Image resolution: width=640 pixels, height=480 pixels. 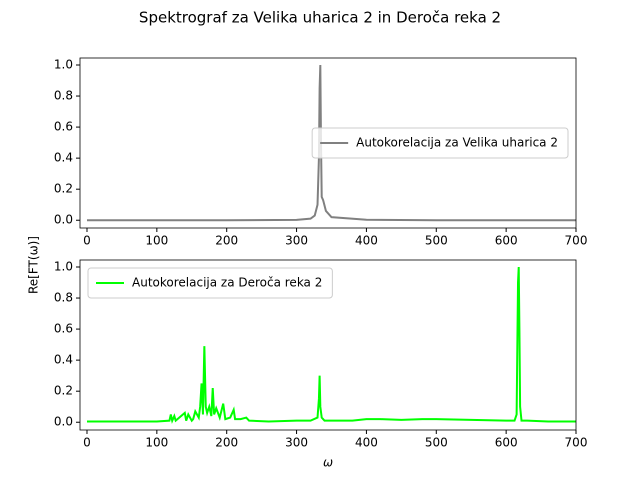 I want to click on legend-label: Autokorelacija za Deroča reka 2, so click(x=227, y=283).